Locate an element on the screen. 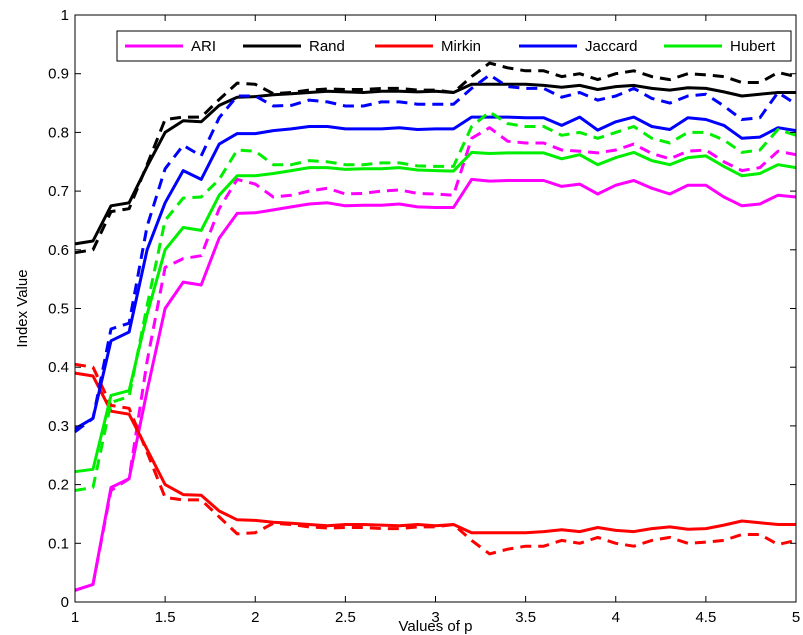  y-tick-label: 0.4 is located at coordinates (58, 367).